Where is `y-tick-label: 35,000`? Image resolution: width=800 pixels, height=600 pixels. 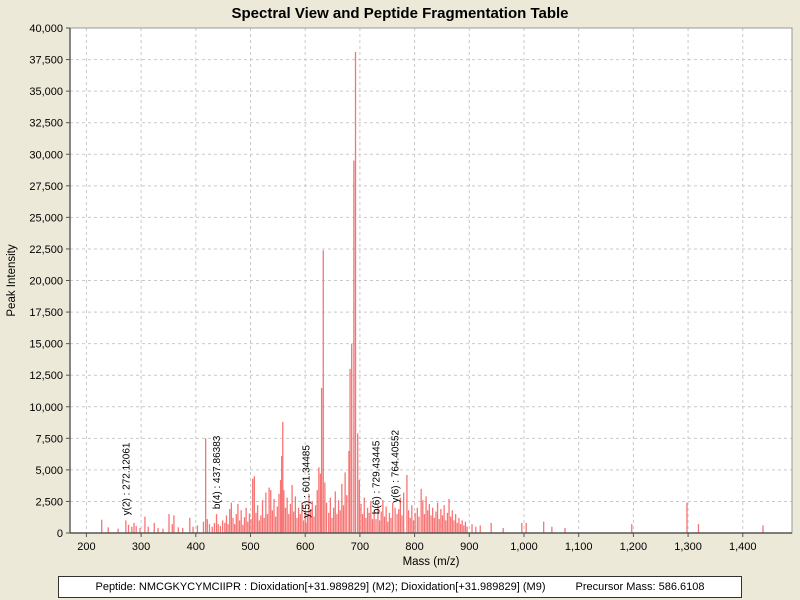
y-tick-label: 35,000 is located at coordinates (46, 92).